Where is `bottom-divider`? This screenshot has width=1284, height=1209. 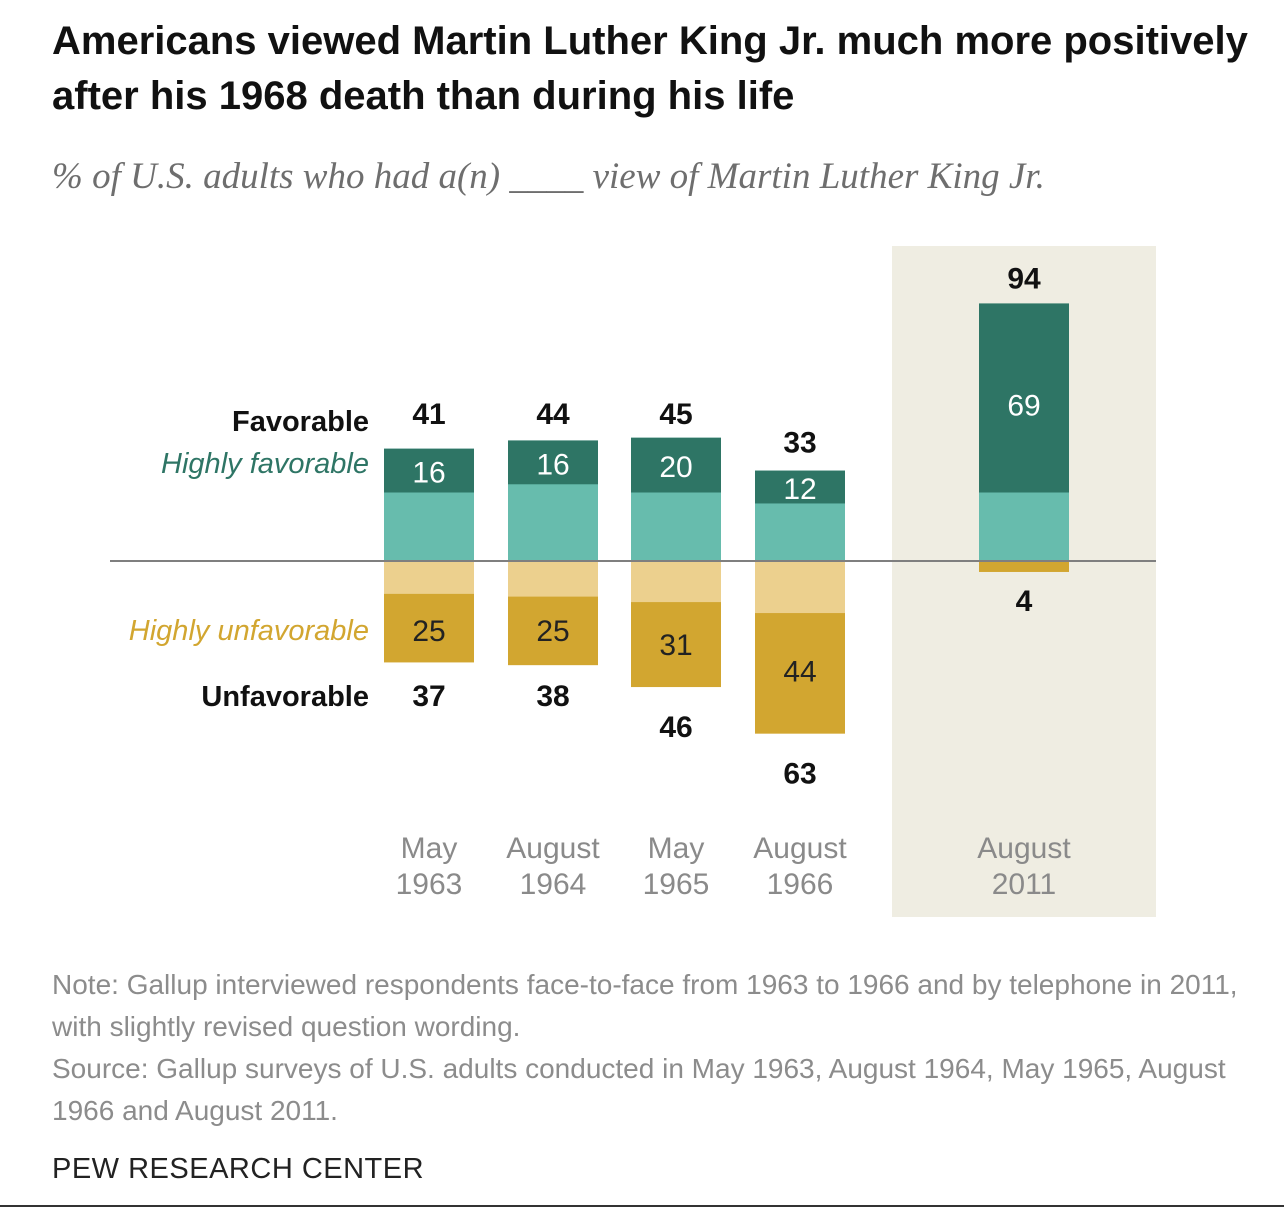 bottom-divider is located at coordinates (642, 1206).